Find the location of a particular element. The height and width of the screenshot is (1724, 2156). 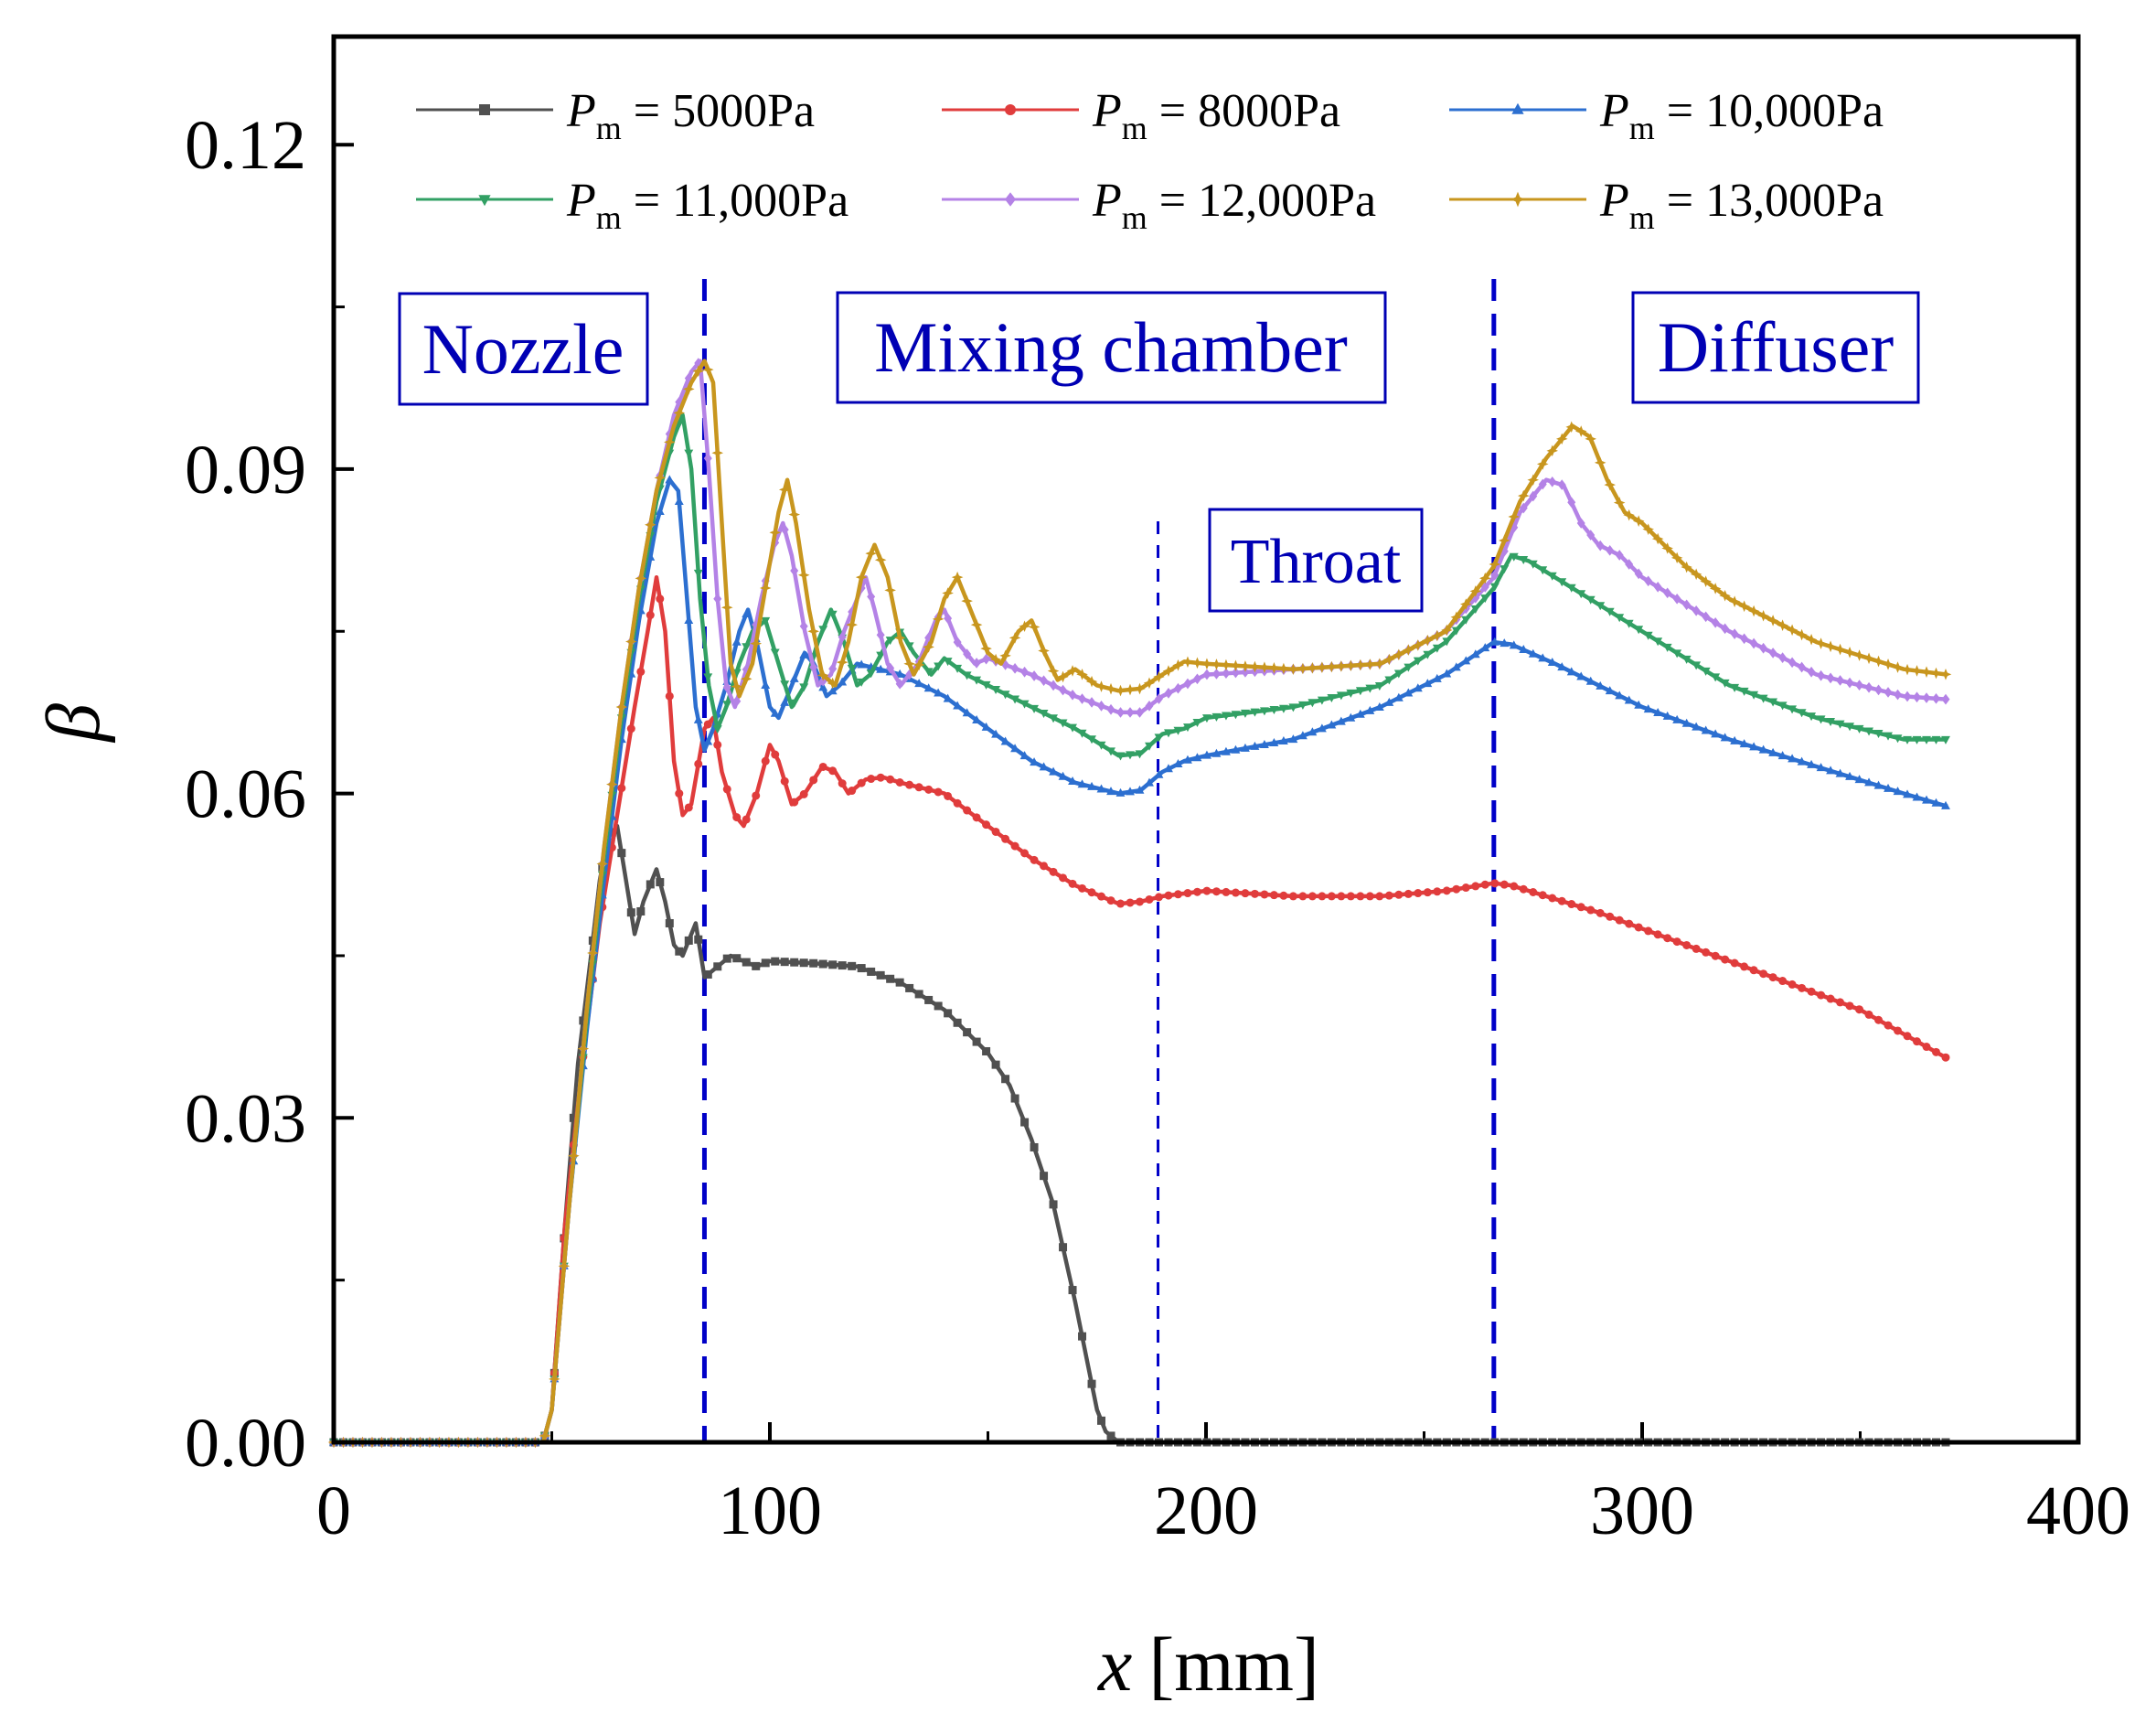

legend-entry: Pm = 12,000Pa is located at coordinates (1159, 206).